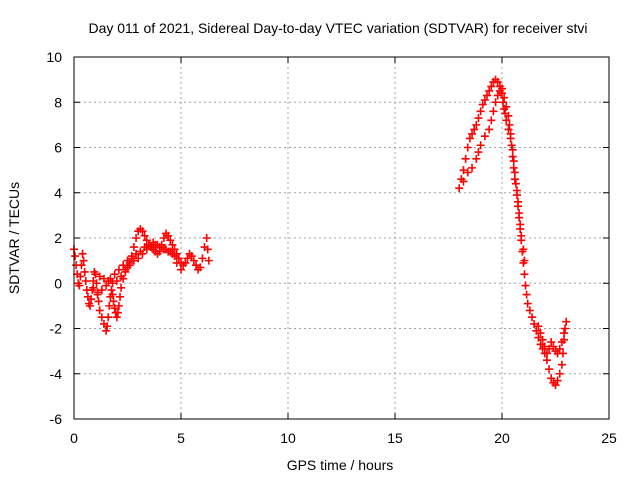 The image size is (640, 480). I want to click on x-tick-label: 5, so click(181, 438).